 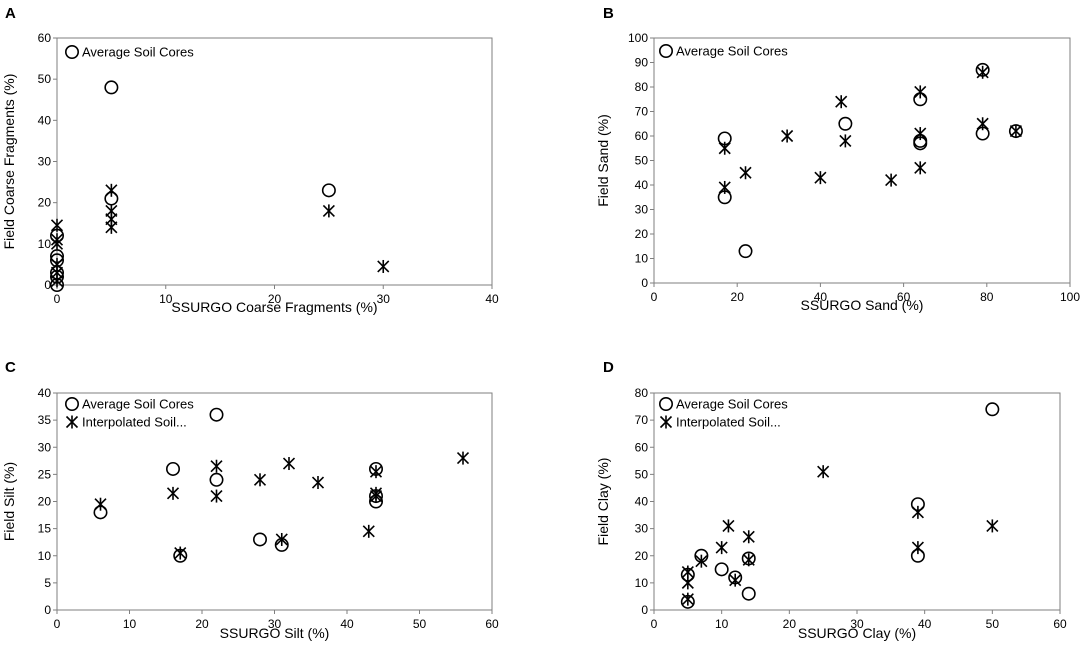 I want to click on x-axis-title-d: SSURGO Clay (%), so click(x=857, y=633).